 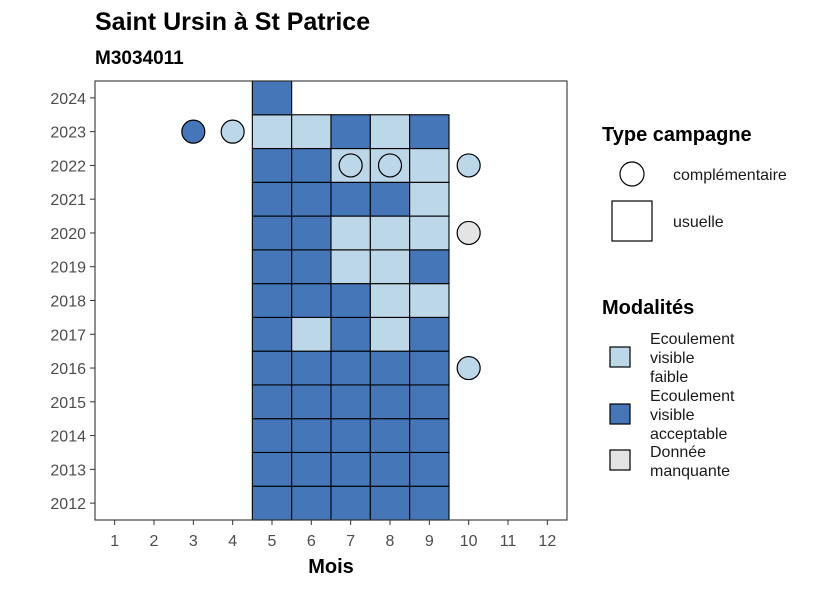 I want to click on legend-item-acceptable: Ecoulement visible acceptable, so click(x=694, y=415).